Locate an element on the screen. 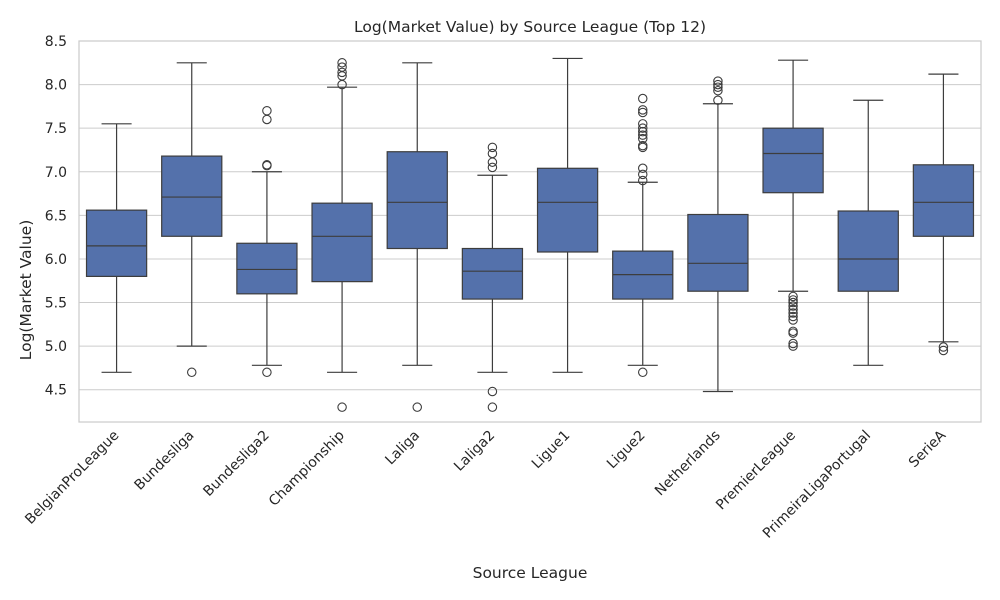 The image size is (1000, 600). y-tick-label: 6.0 is located at coordinates (56, 260).